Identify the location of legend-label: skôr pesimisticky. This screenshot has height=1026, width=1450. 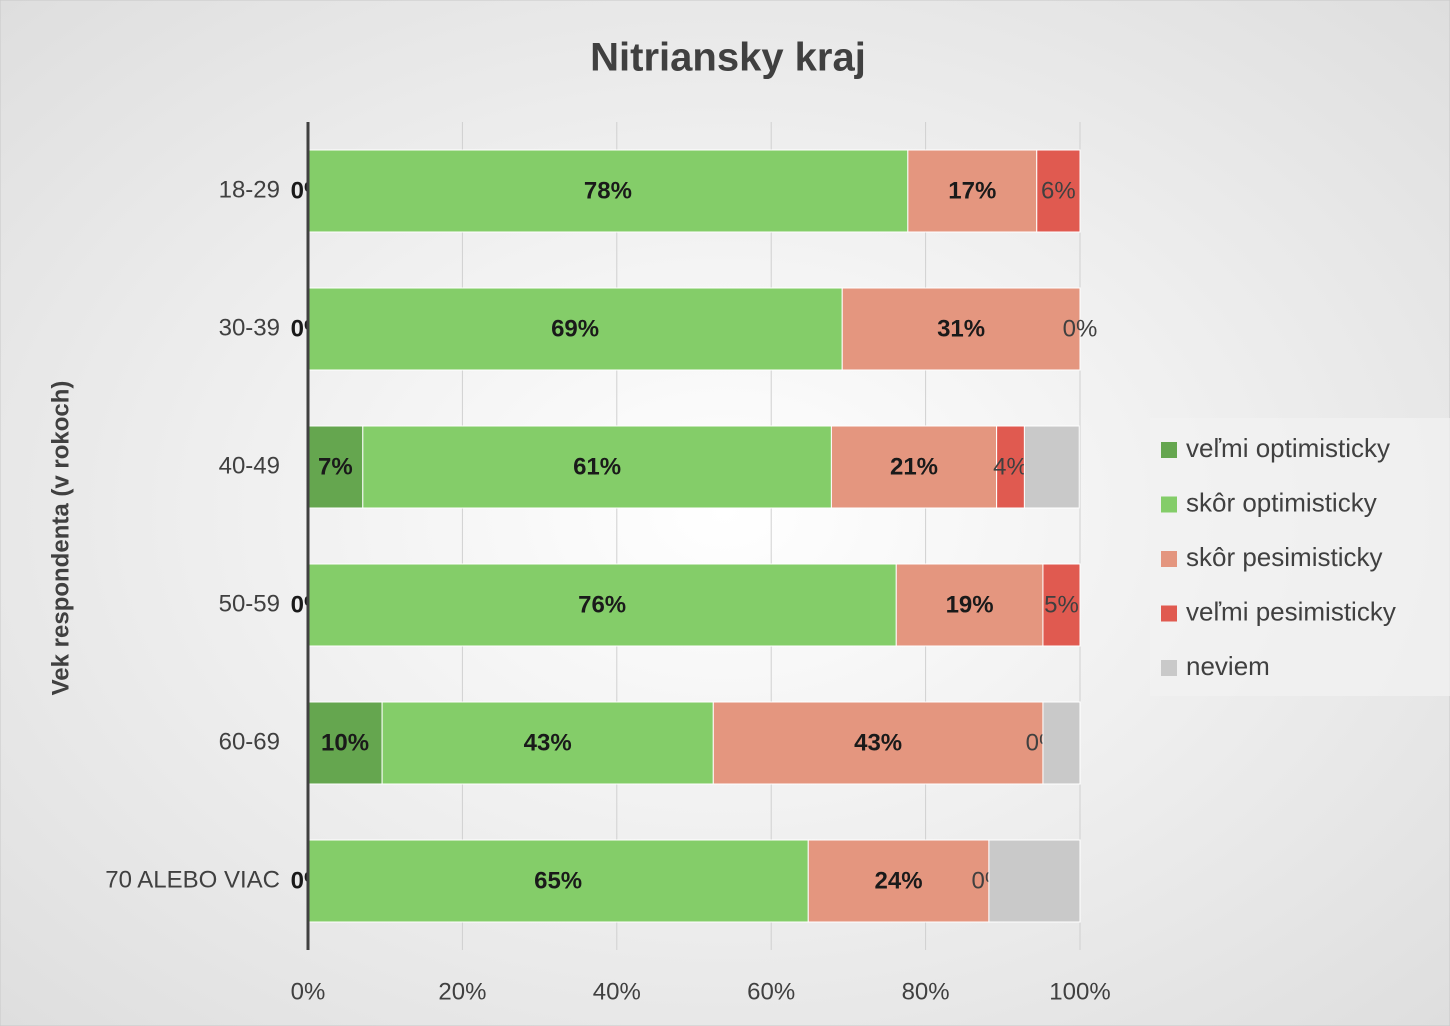
(1284, 557).